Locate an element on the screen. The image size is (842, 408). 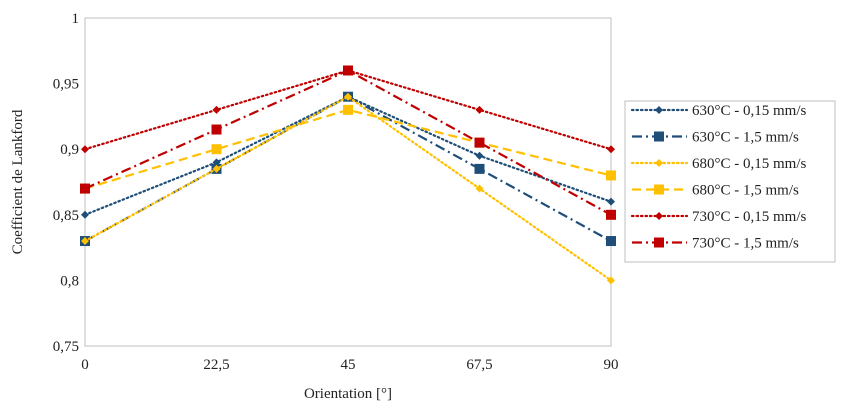
legend-item: 730°C - 1,5 mm/s is located at coordinates (715, 244).